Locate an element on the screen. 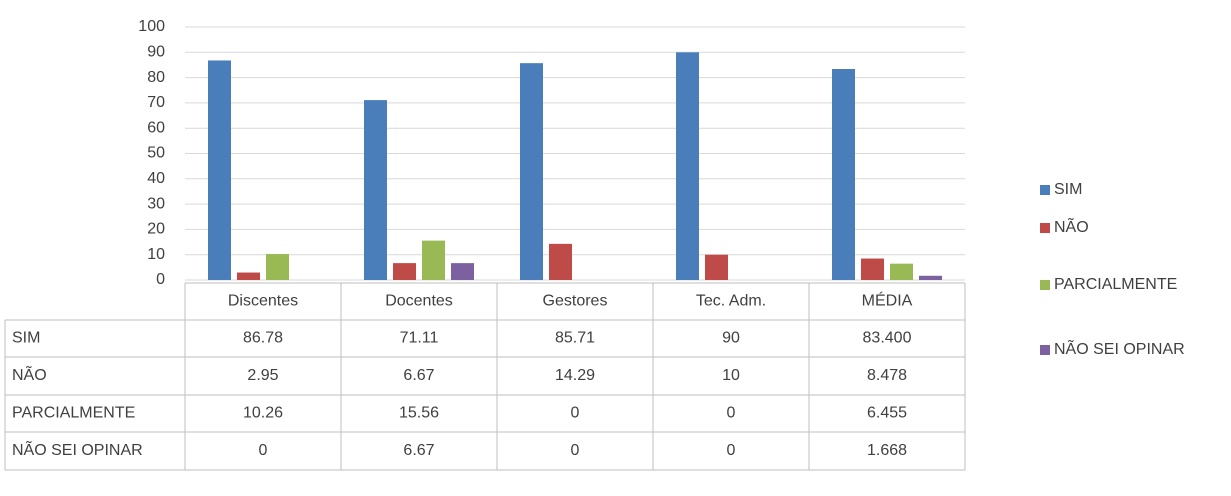 This screenshot has height=496, width=1231. legend-label: NÃO SEI OPINAR is located at coordinates (1119, 348).